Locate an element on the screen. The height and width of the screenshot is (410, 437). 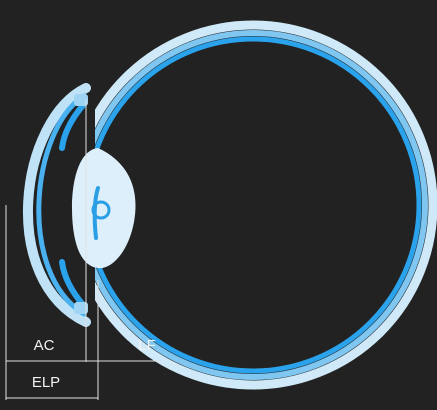
lf-label: LF is located at coordinates (147, 345).